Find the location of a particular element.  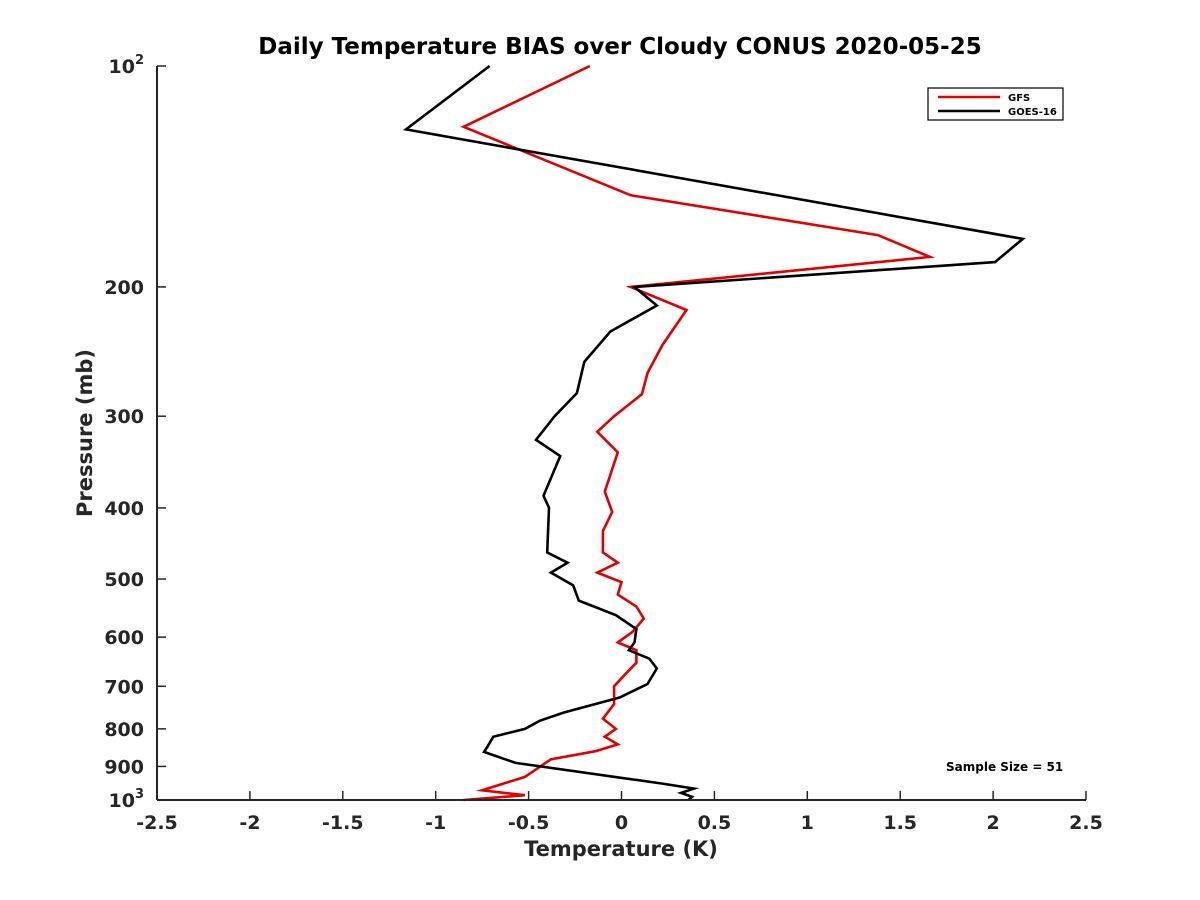

x-tick-label: -1 is located at coordinates (435, 823).